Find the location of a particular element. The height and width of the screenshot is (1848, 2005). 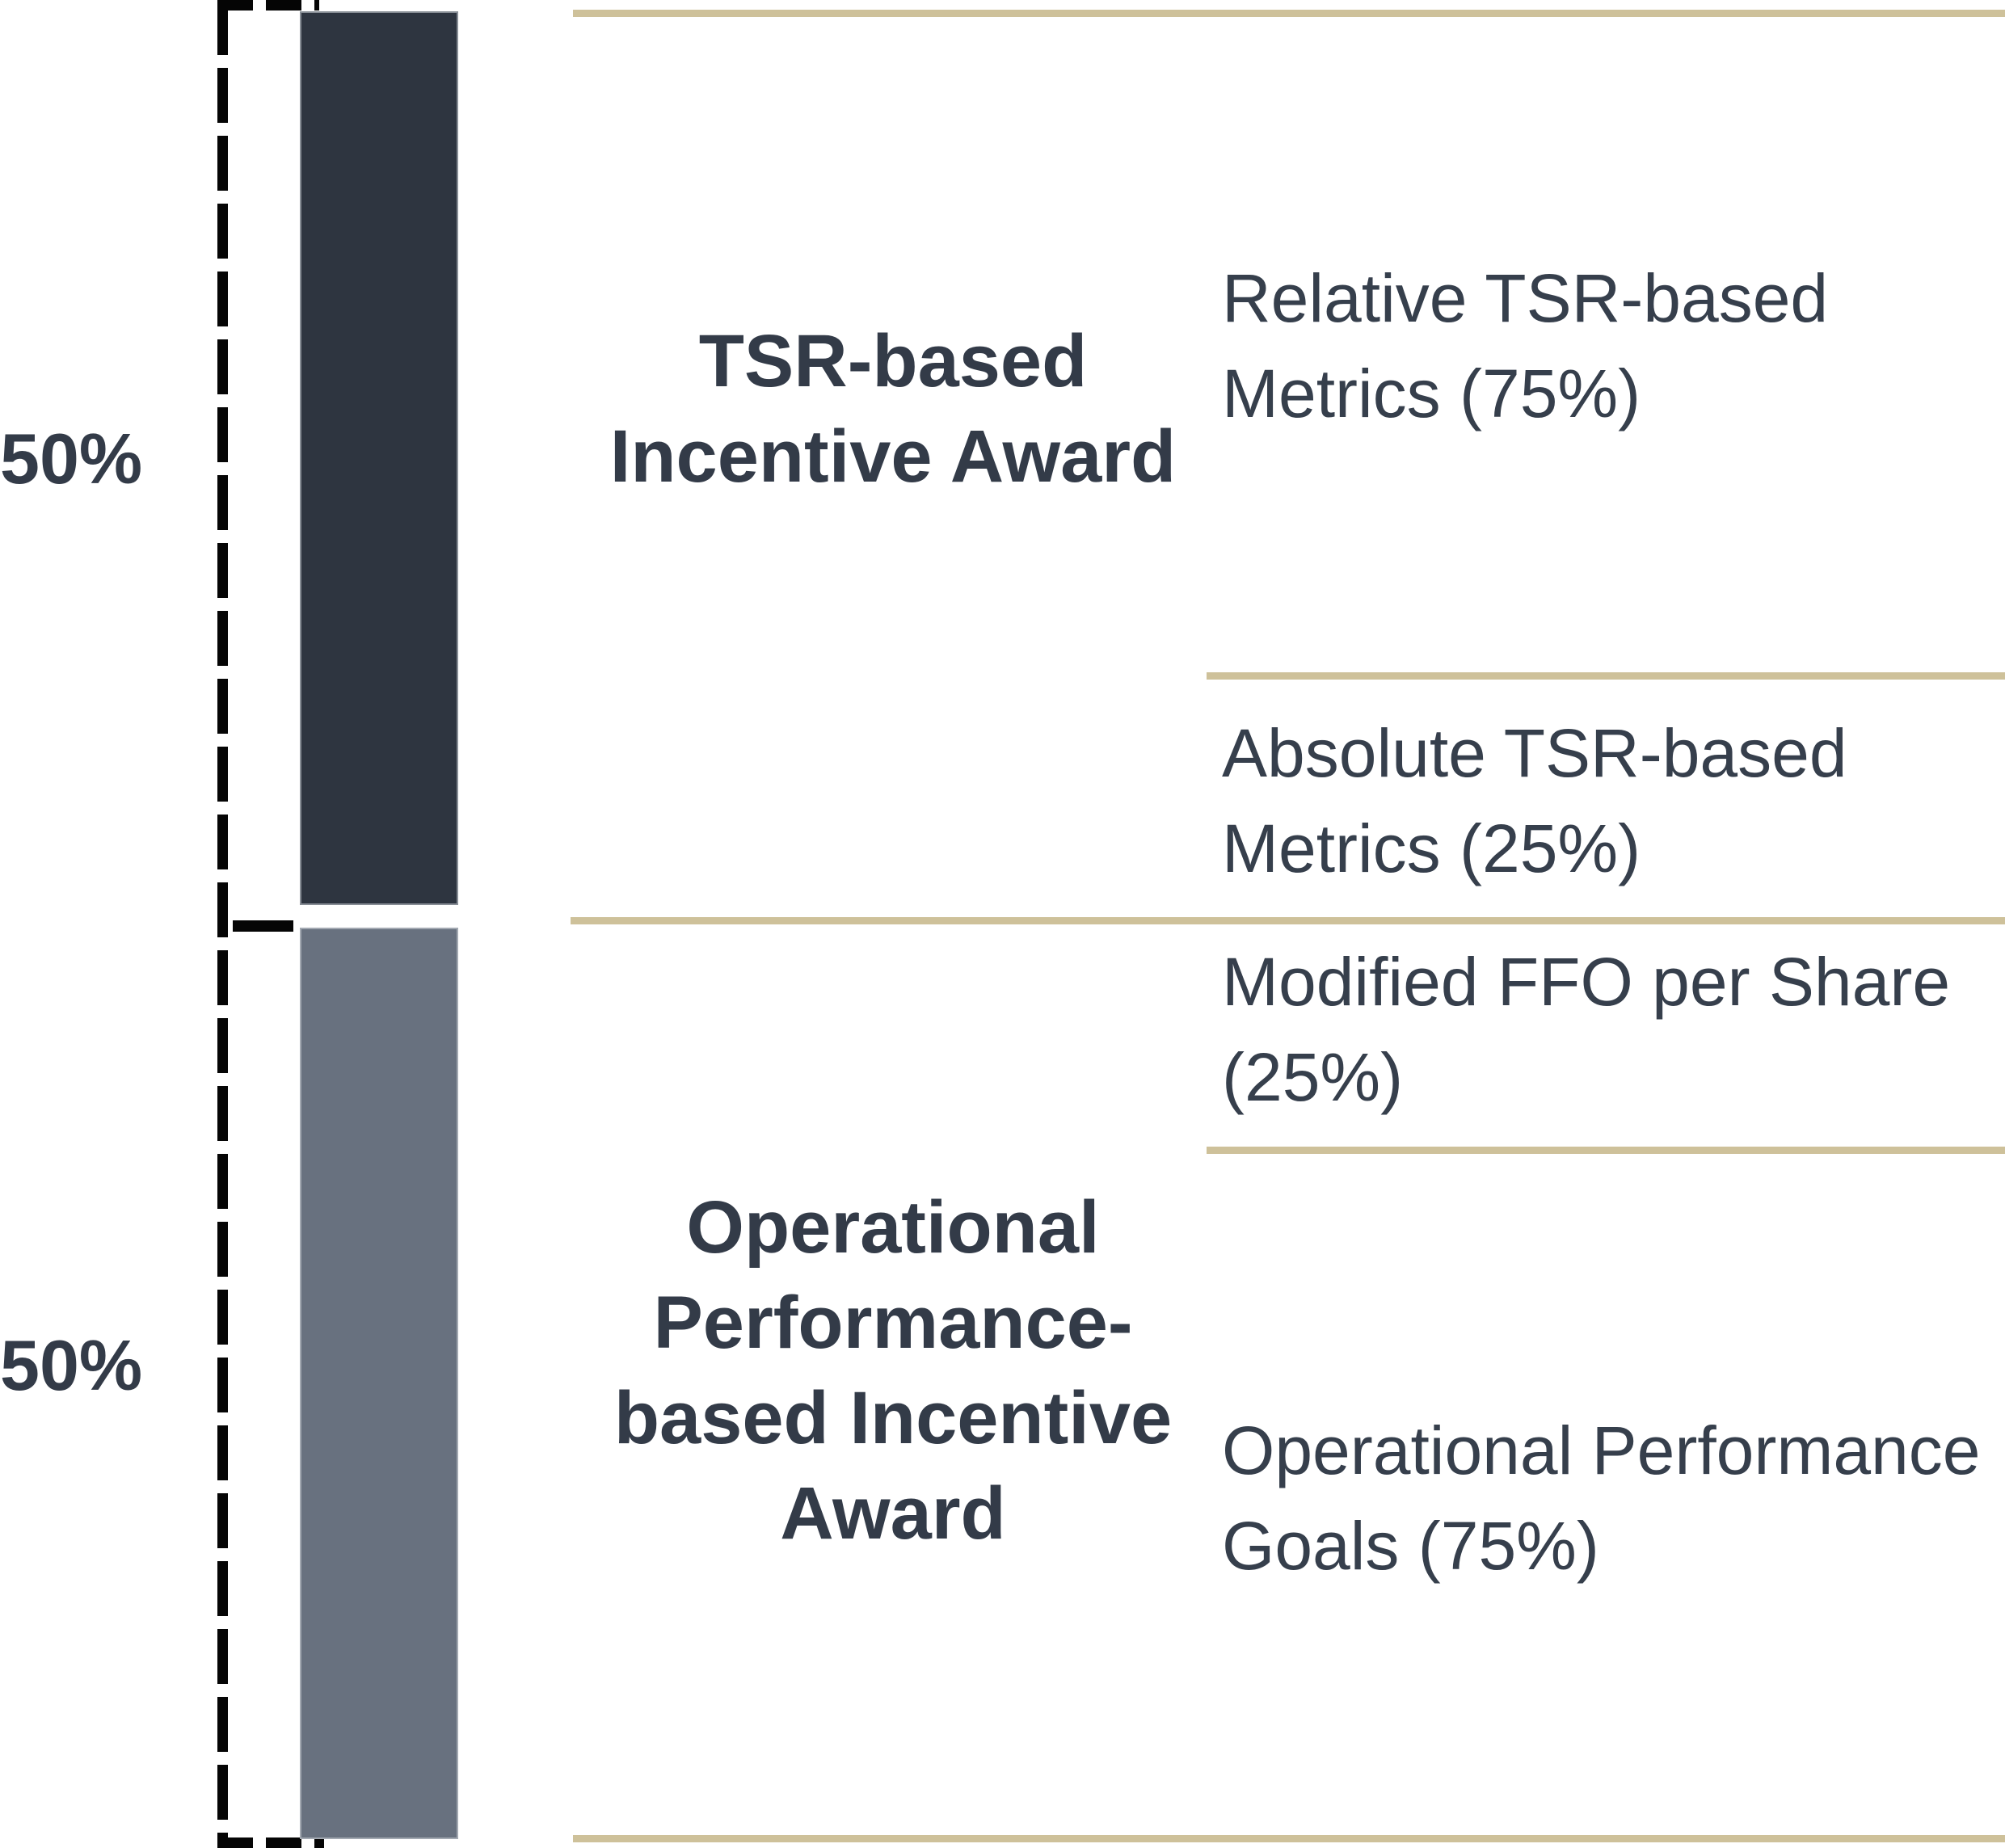

separator-top is located at coordinates (1289, 13).